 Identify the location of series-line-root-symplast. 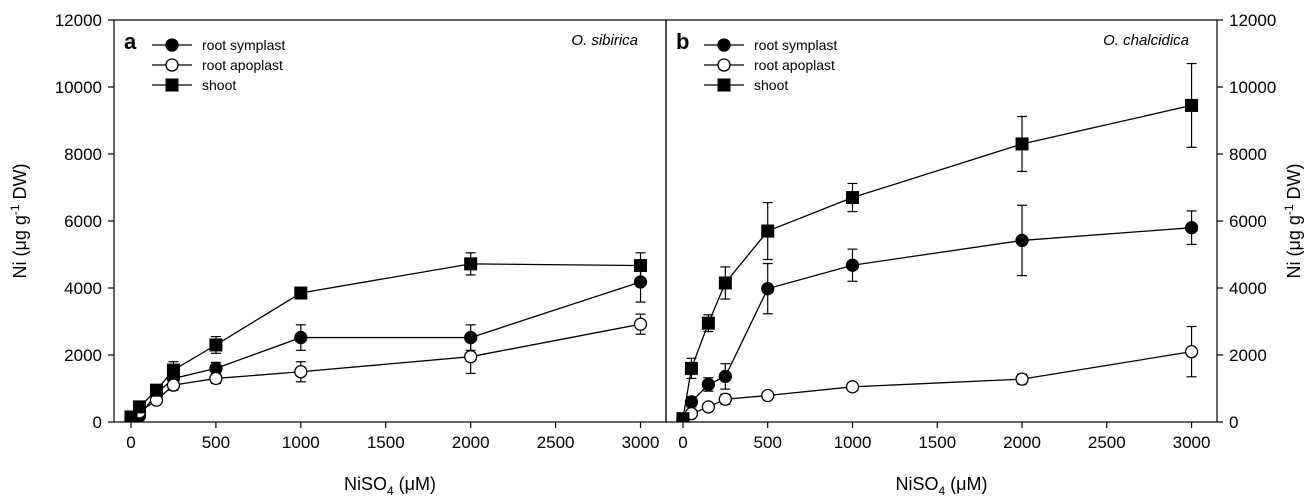
(937, 323).